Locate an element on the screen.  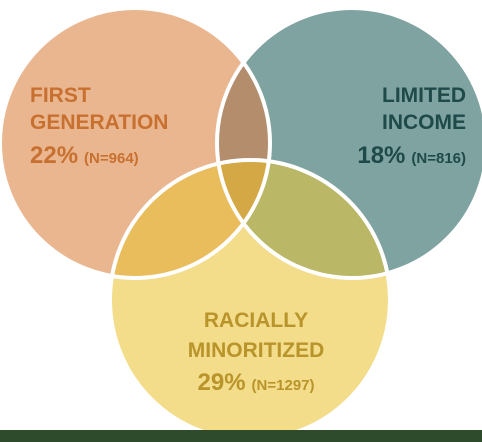
set-label: GENERATION is located at coordinates (99, 122).